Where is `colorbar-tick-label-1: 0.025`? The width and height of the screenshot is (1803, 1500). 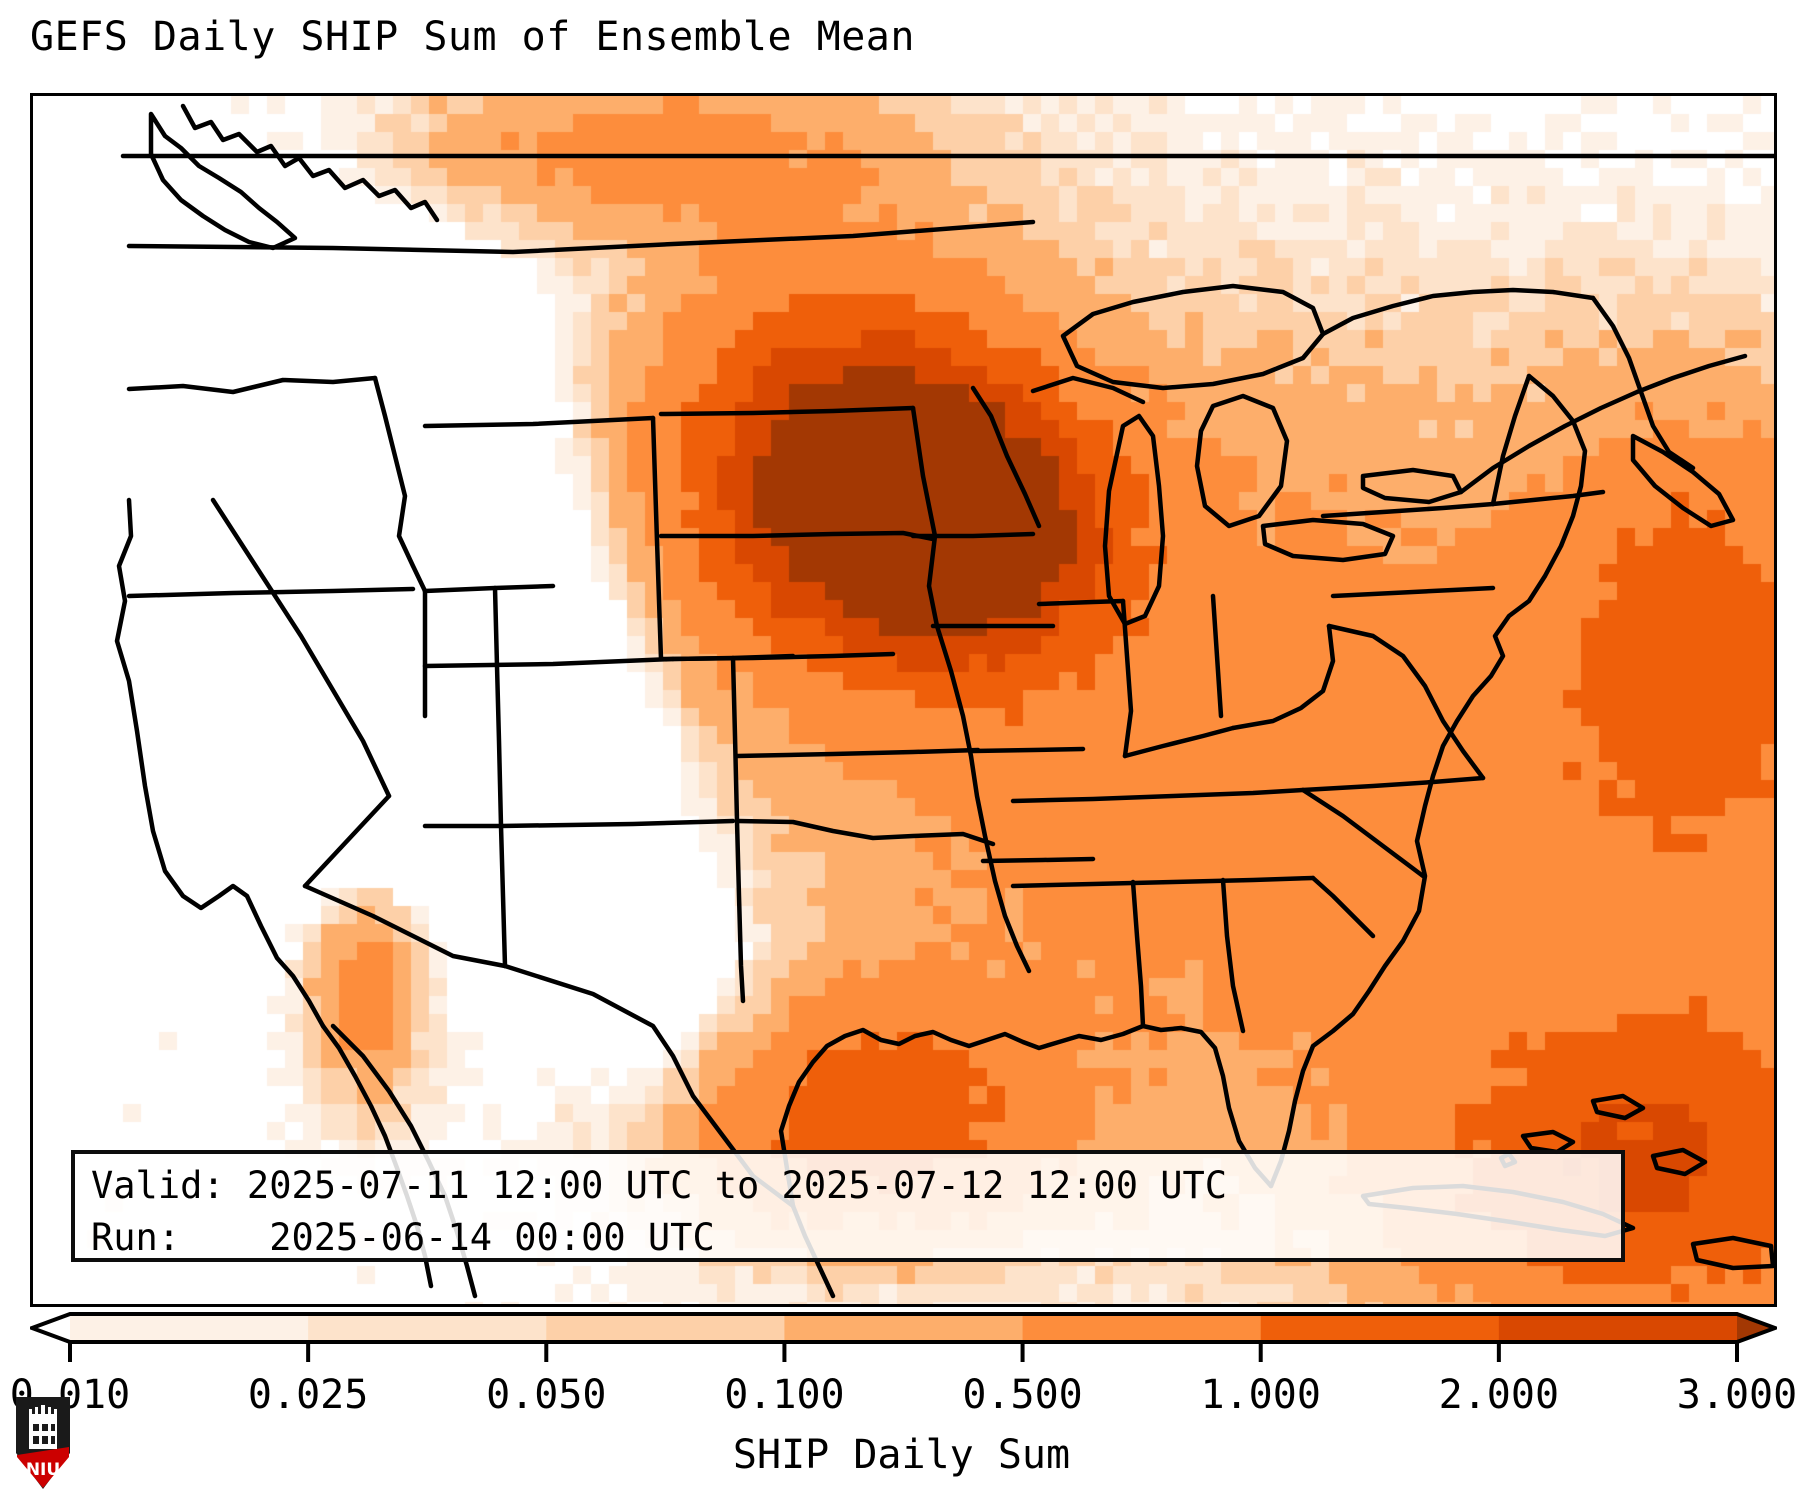 colorbar-tick-label-1: 0.025 is located at coordinates (308, 1395).